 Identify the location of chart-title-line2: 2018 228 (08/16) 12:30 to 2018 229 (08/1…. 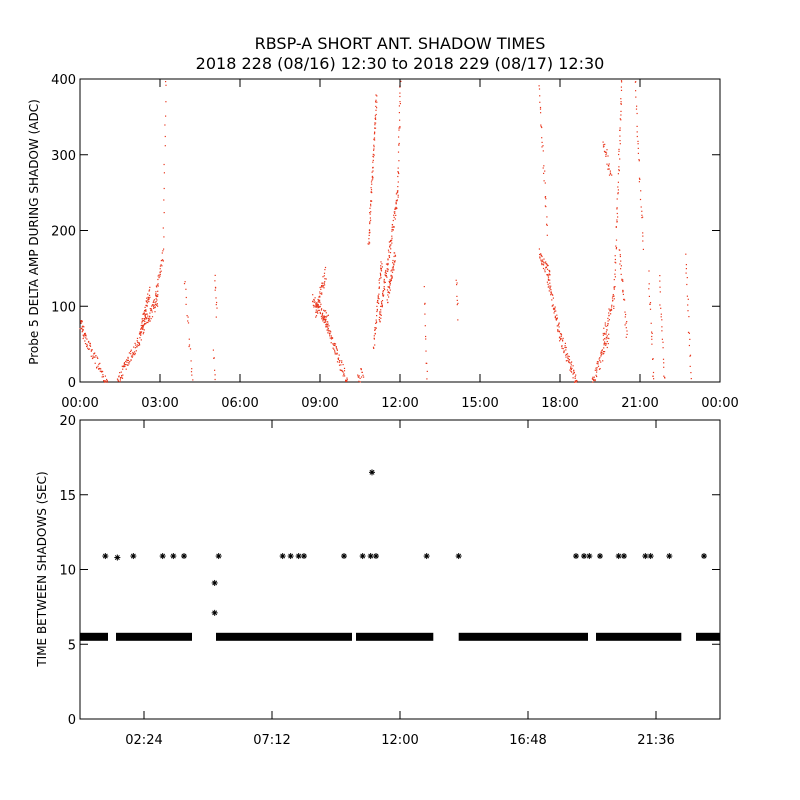
(400, 63).